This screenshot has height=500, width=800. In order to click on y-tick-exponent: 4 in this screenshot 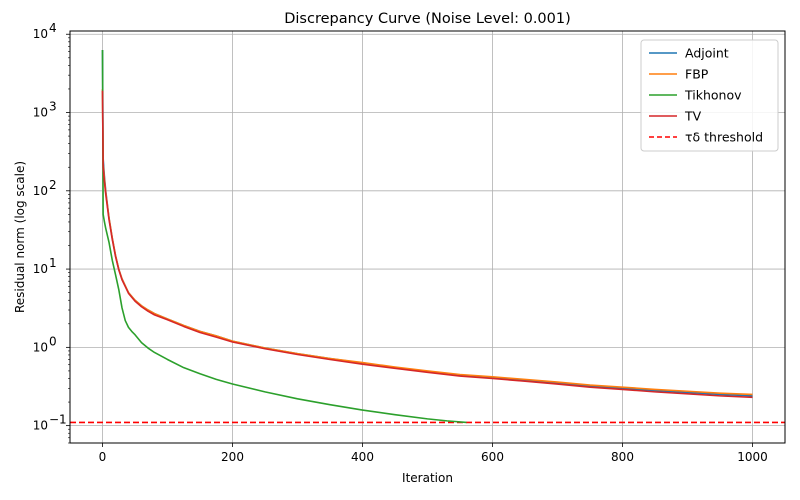, I will do `click(53, 28)`.